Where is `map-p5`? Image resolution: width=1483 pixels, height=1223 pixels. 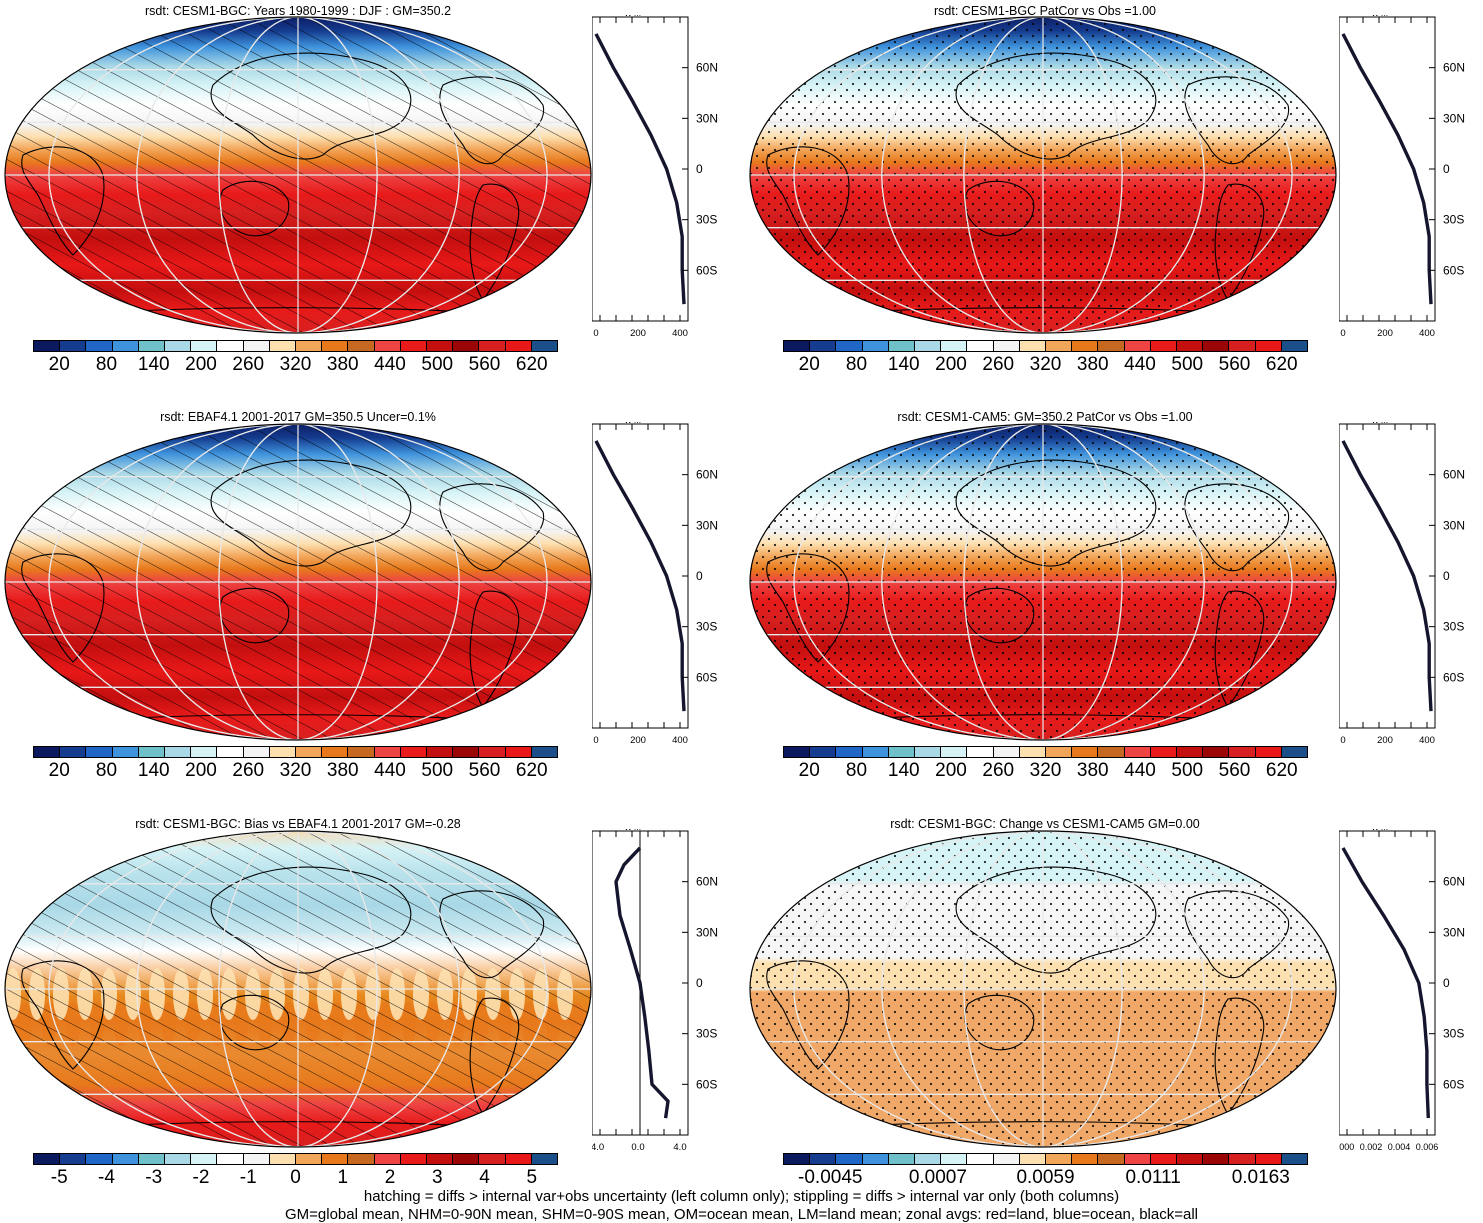 map-p5 is located at coordinates (298, 989).